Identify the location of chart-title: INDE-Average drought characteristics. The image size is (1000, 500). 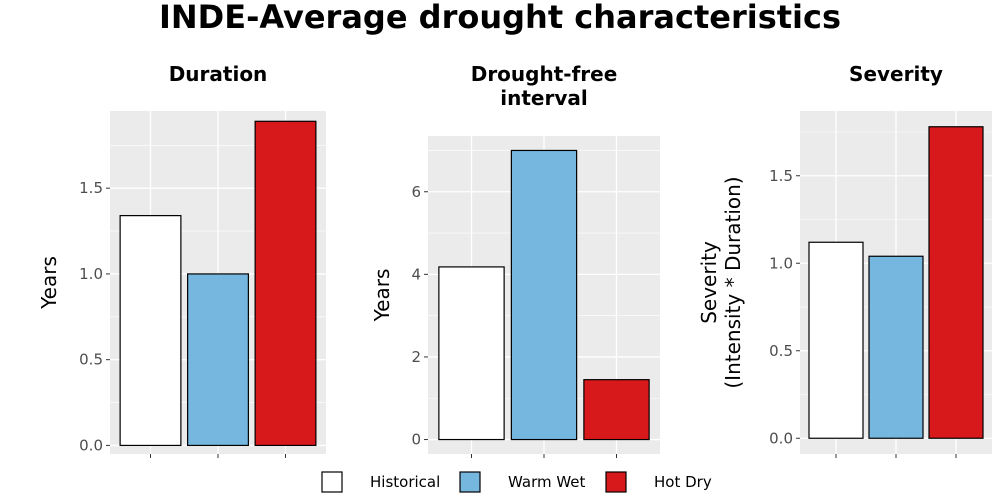
(500, 18).